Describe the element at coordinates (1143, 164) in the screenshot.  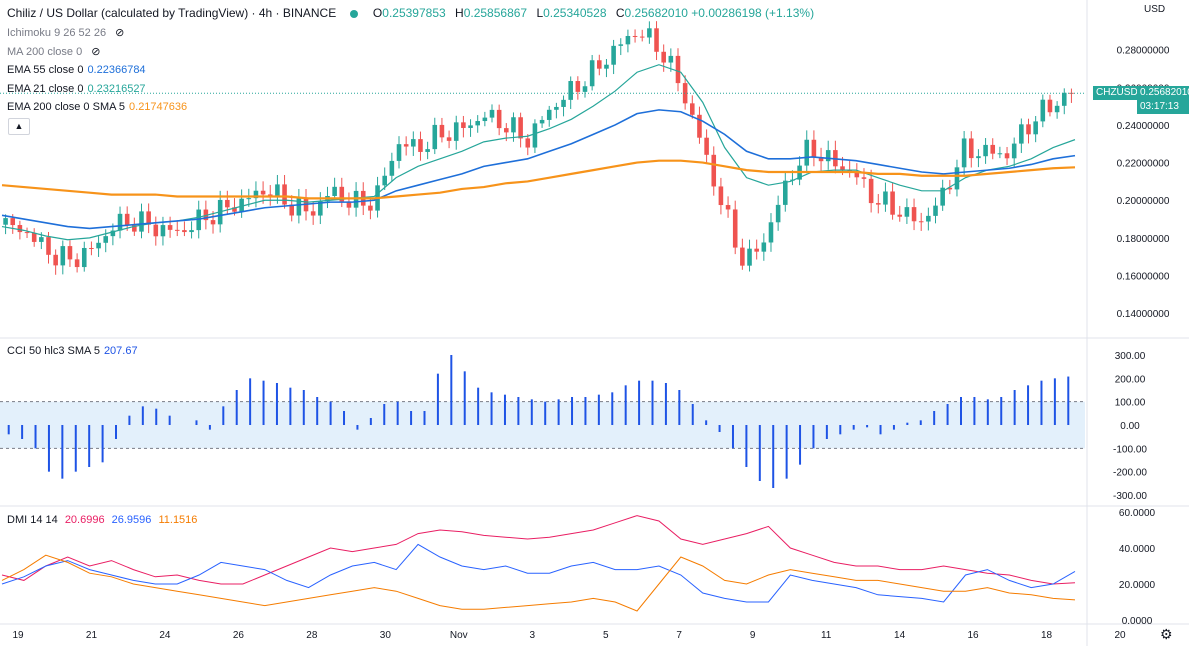
I see `price-tick-label: 0.22000000` at that location.